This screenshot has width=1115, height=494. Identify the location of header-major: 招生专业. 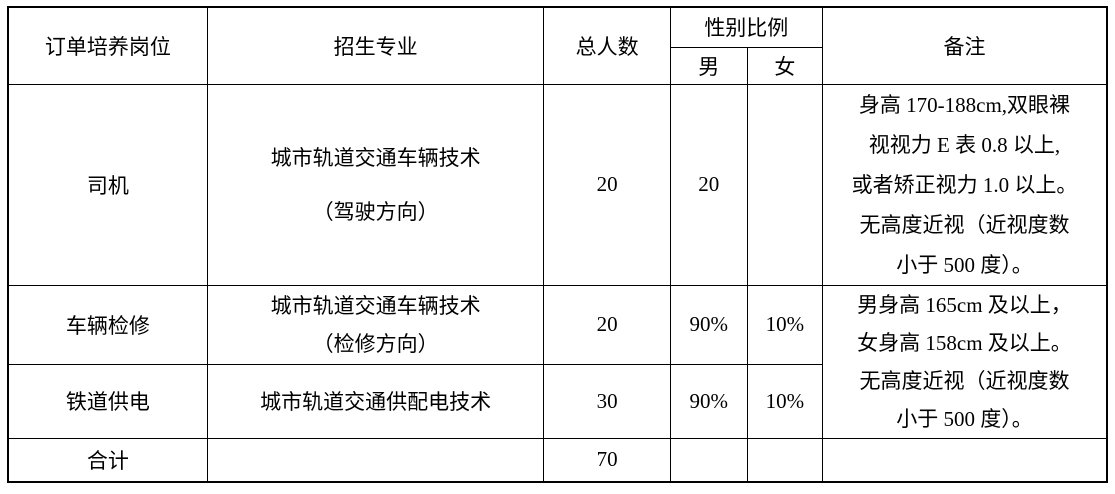
(375, 45).